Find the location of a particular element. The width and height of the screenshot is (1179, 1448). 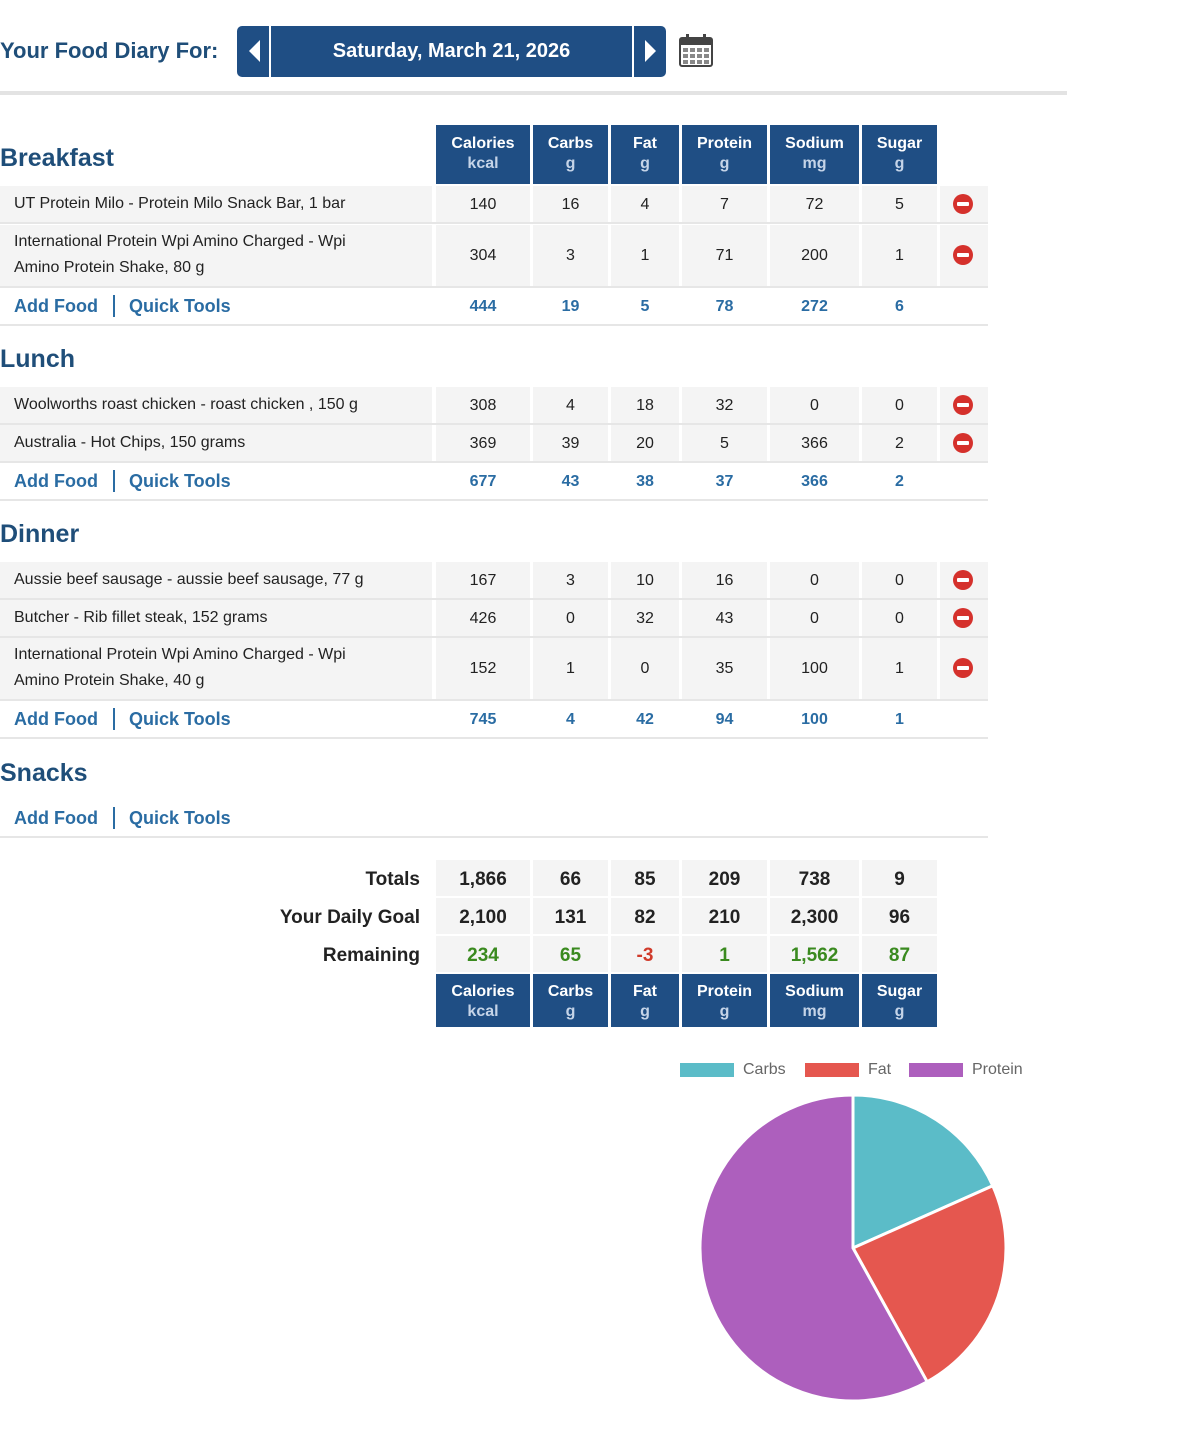

totals-label: Totals is located at coordinates (392, 879).